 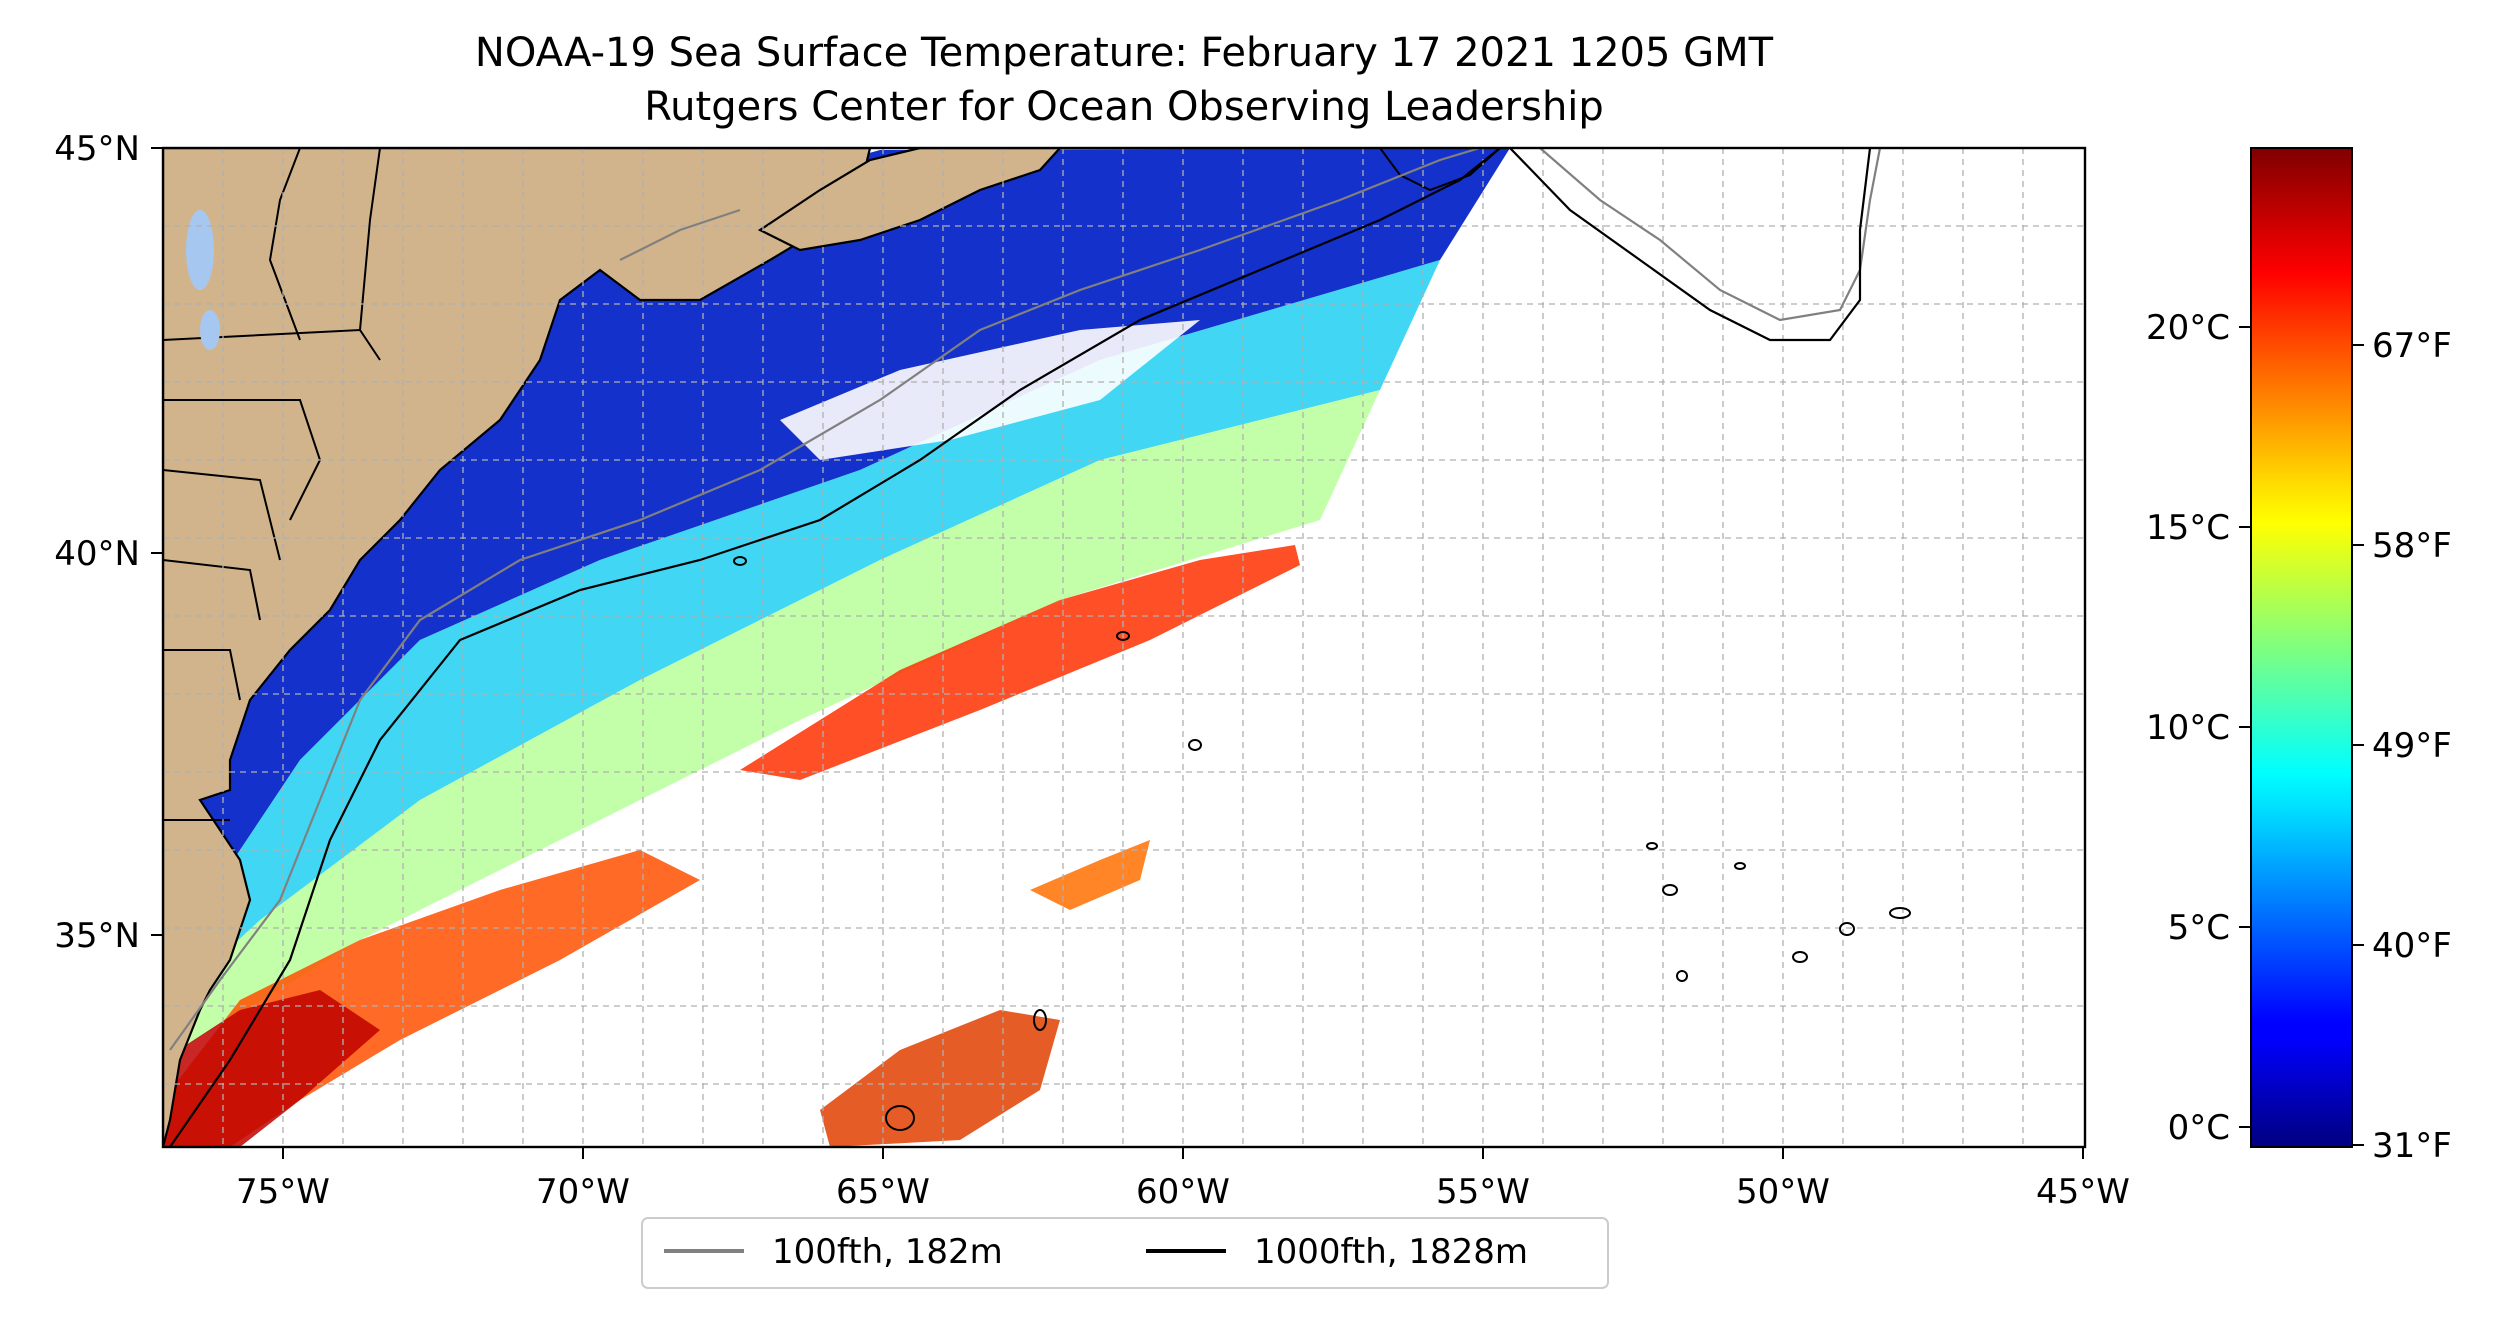 I want to click on state-borders, so click(x=272, y=484).